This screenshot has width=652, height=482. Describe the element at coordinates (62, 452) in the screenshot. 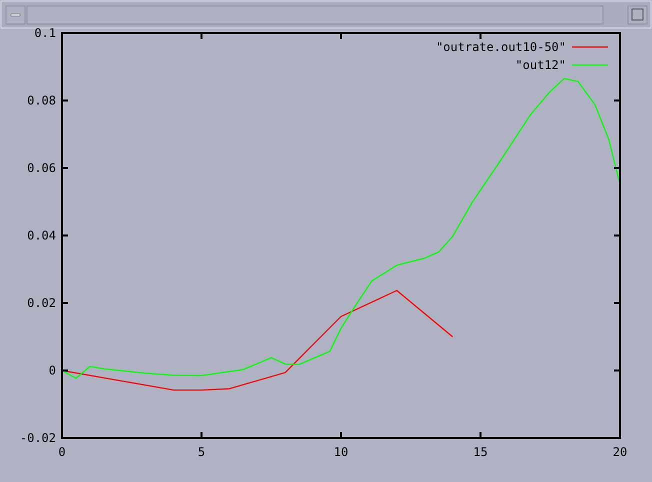

I see `x-tick-label: 0` at that location.